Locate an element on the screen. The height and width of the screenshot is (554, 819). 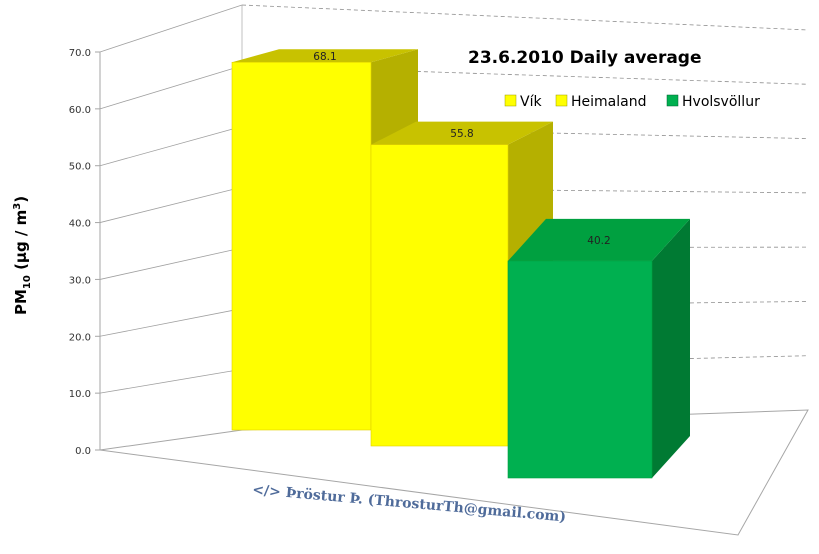
bar-top-vik is located at coordinates (325, 56).